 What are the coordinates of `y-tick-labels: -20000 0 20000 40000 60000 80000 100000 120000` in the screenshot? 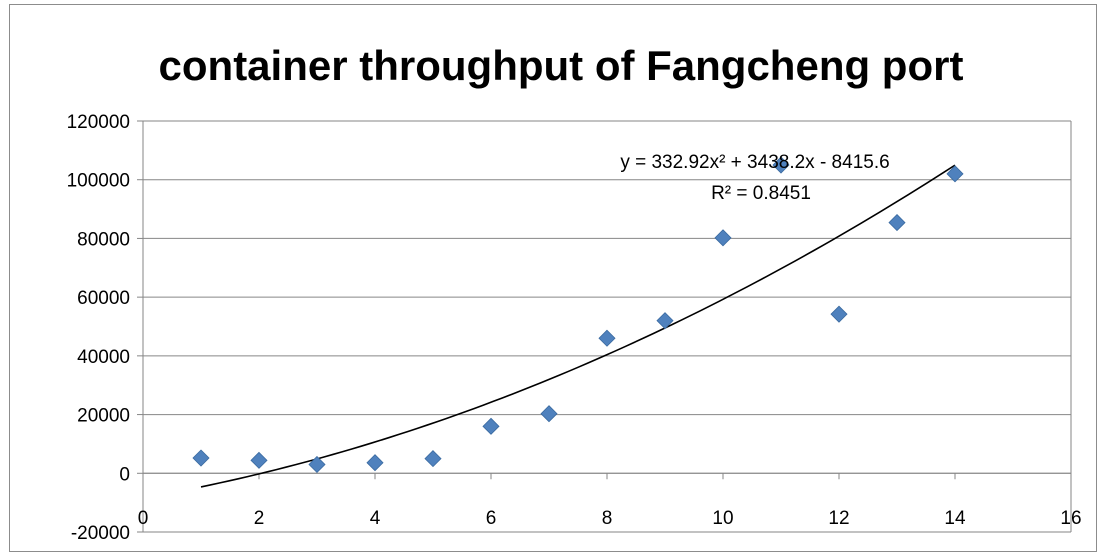 It's located at (98, 328).